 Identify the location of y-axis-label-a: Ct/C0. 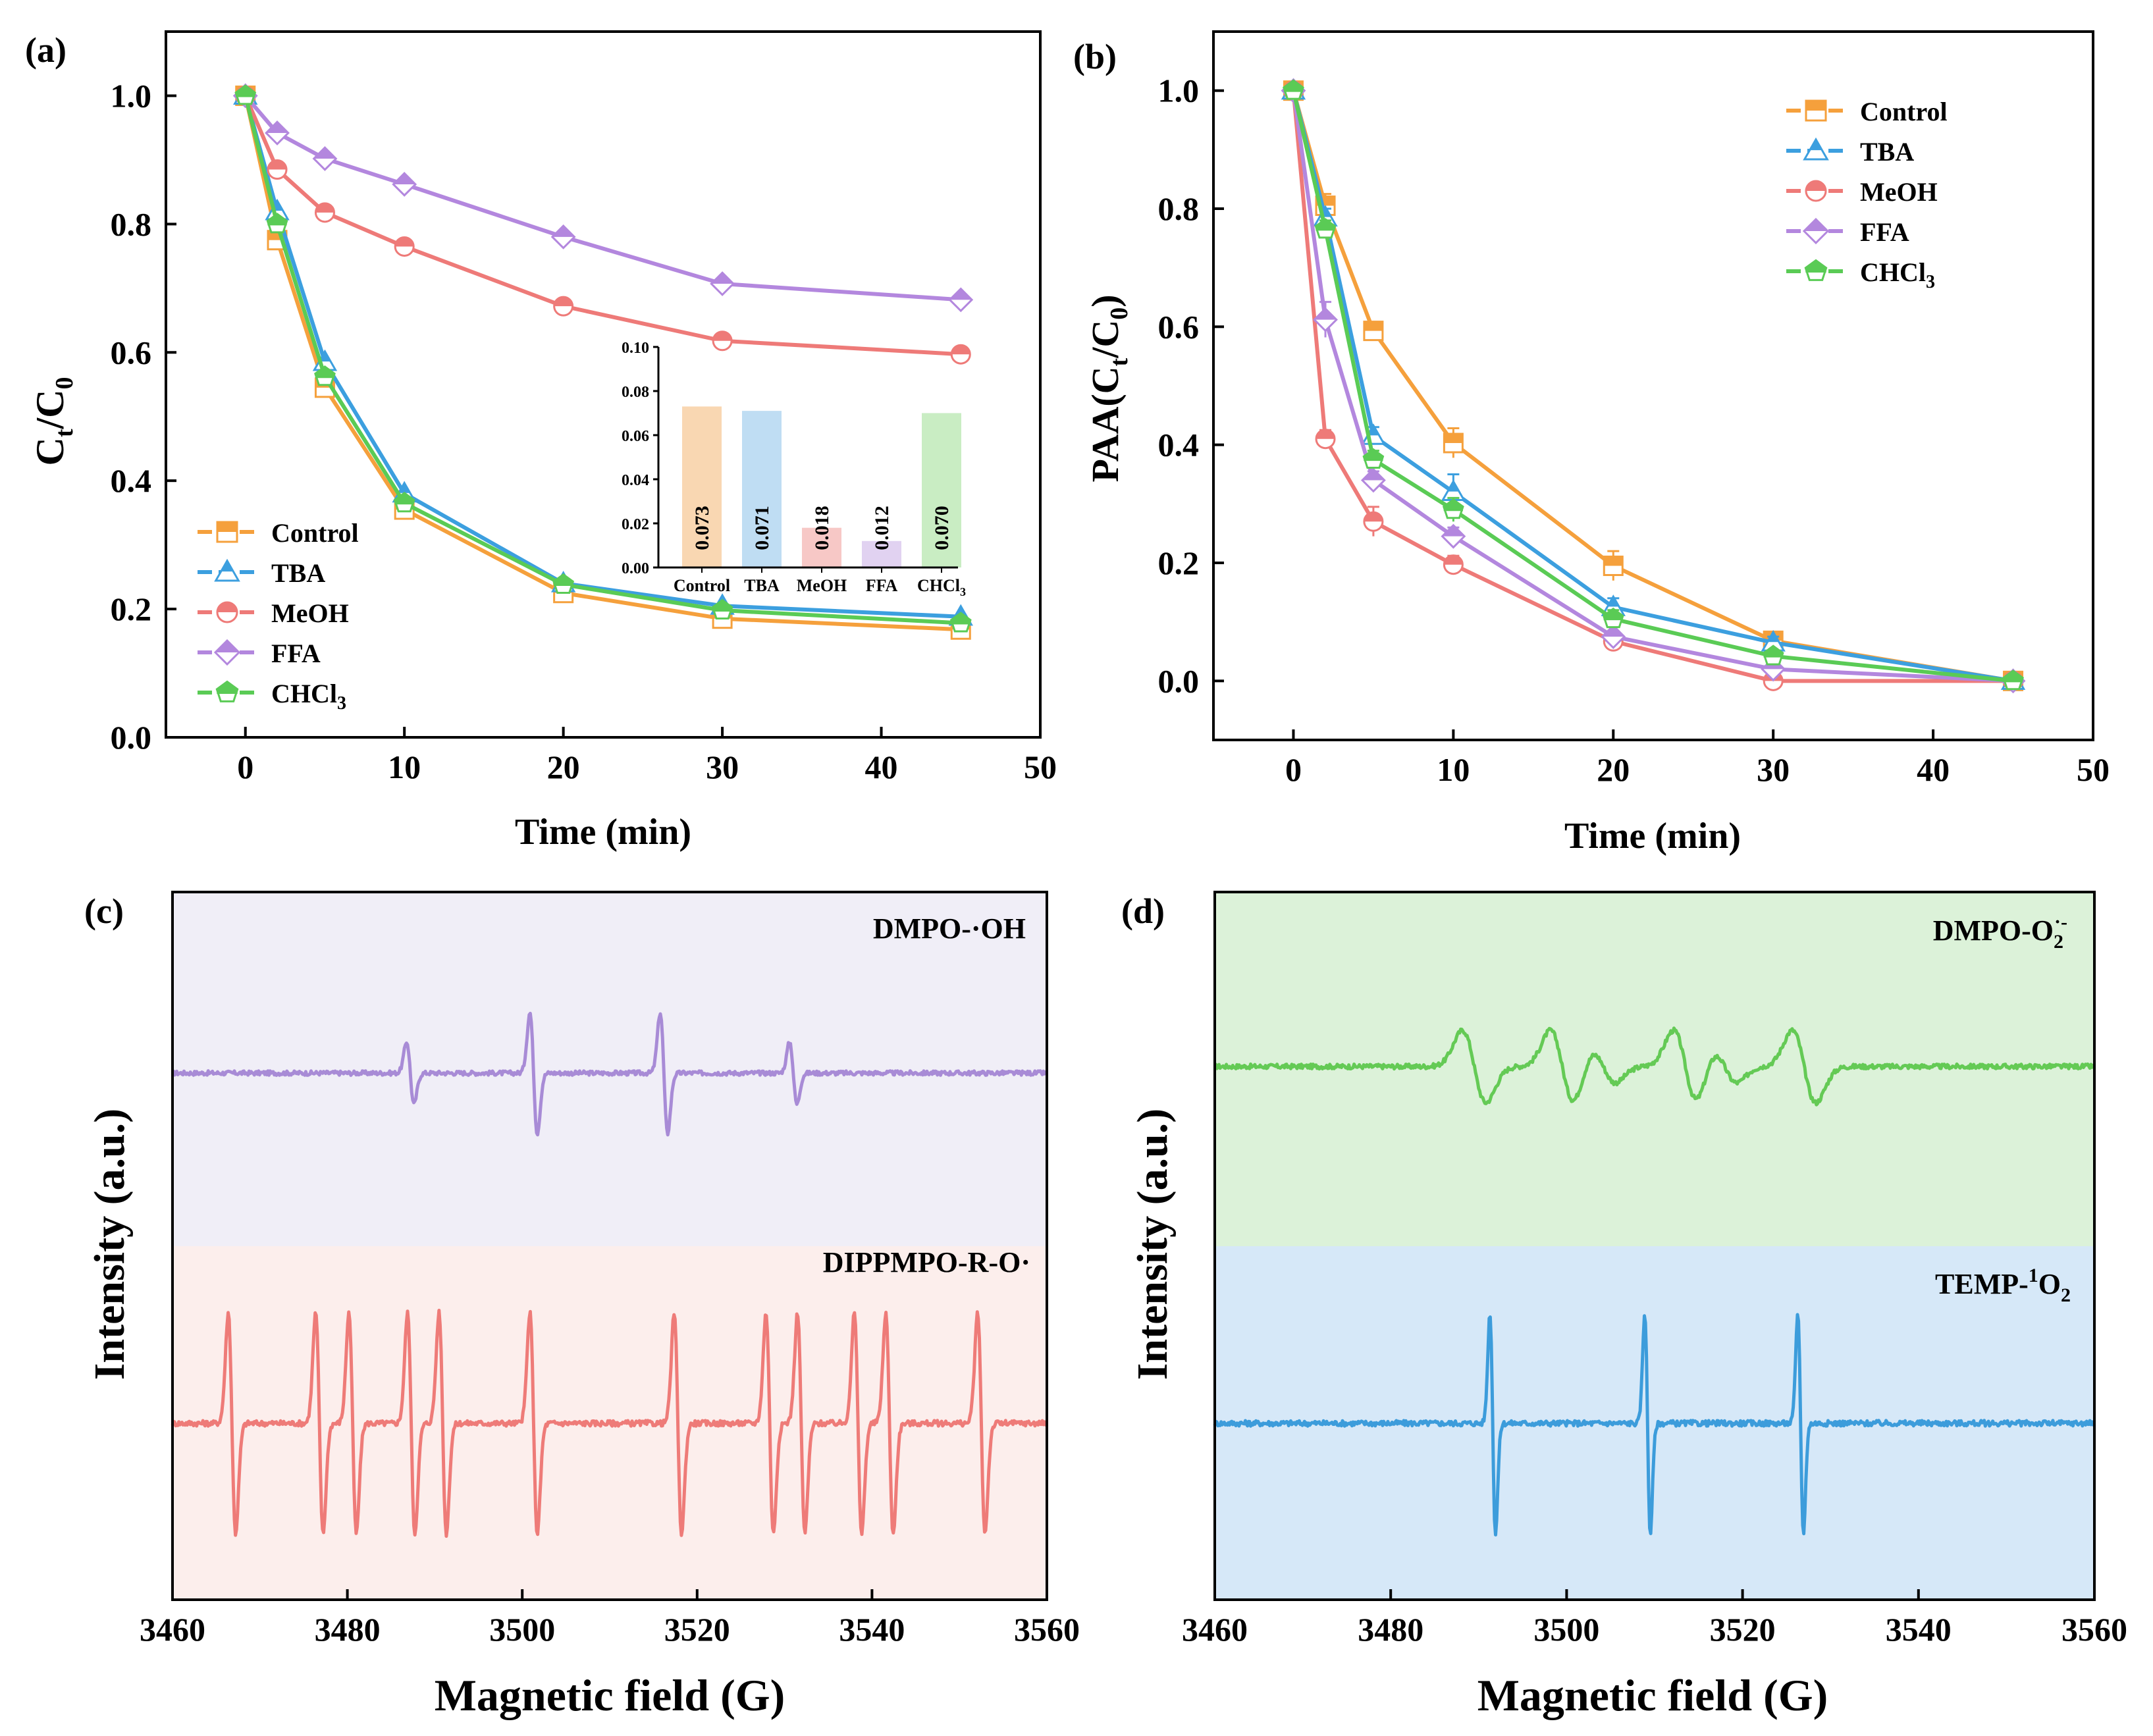
(53, 421).